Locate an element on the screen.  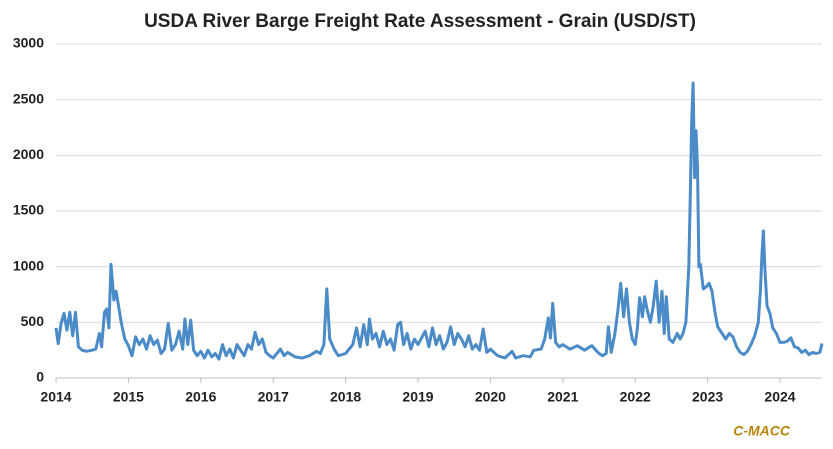
y-tick-label: 2500 is located at coordinates (28, 98).